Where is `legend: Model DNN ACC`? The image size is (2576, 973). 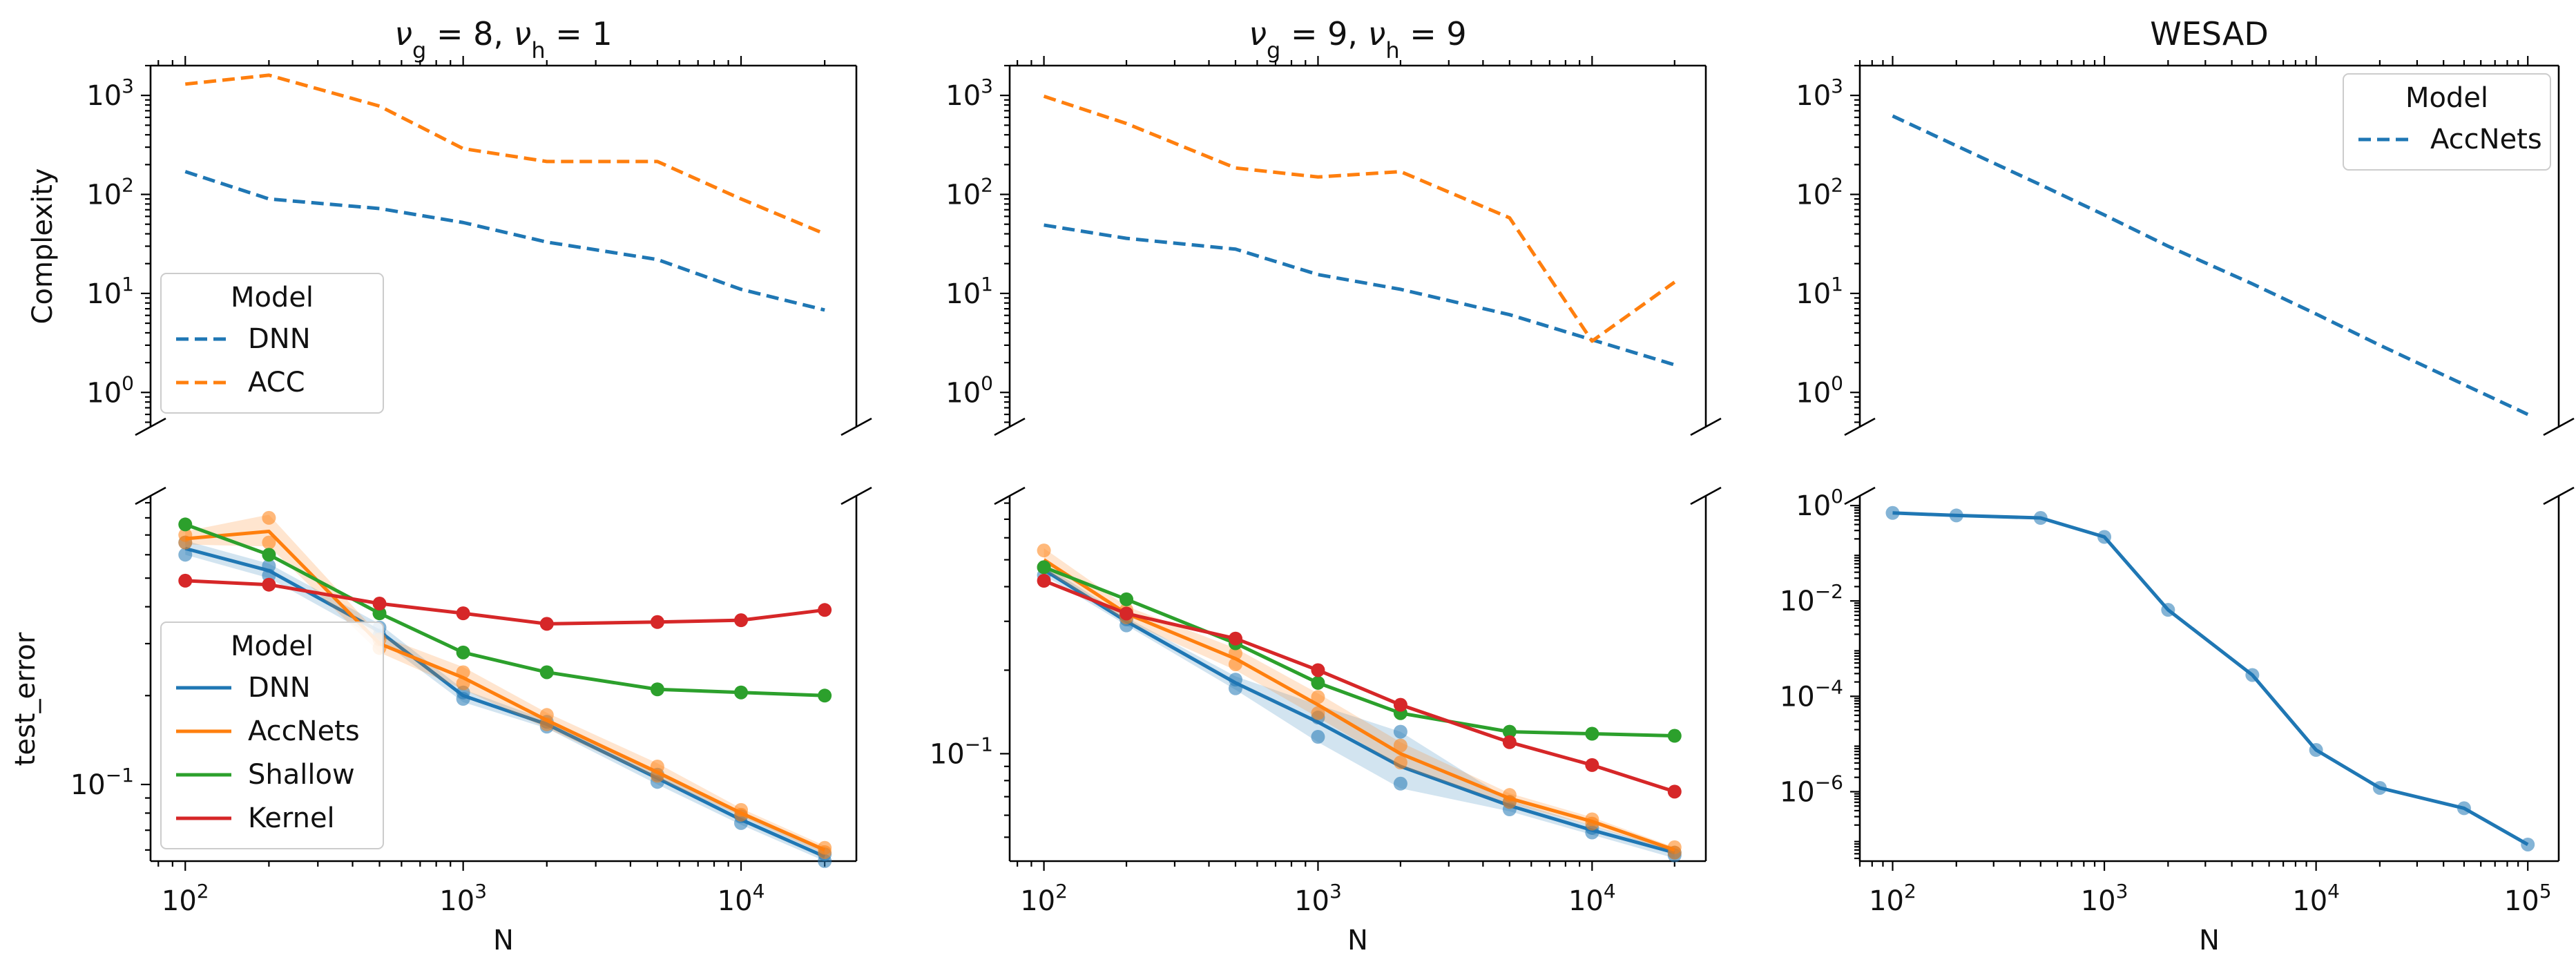 legend: Model DNN ACC is located at coordinates (272, 343).